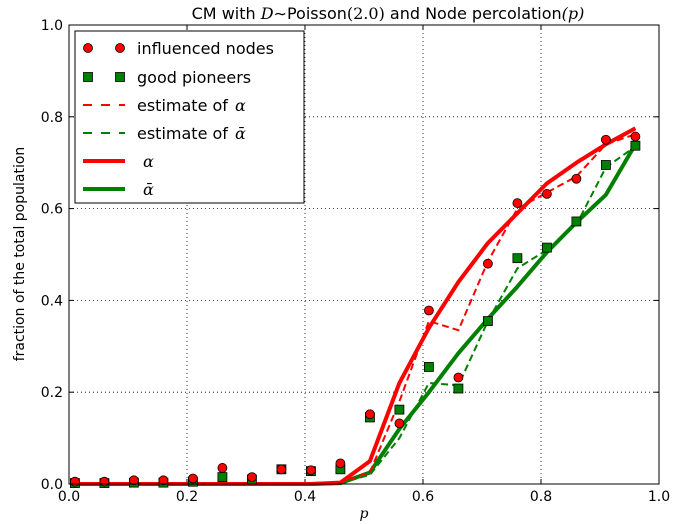  Describe the element at coordinates (191, 105) in the screenshot. I see `legend-label: estimate of α` at that location.